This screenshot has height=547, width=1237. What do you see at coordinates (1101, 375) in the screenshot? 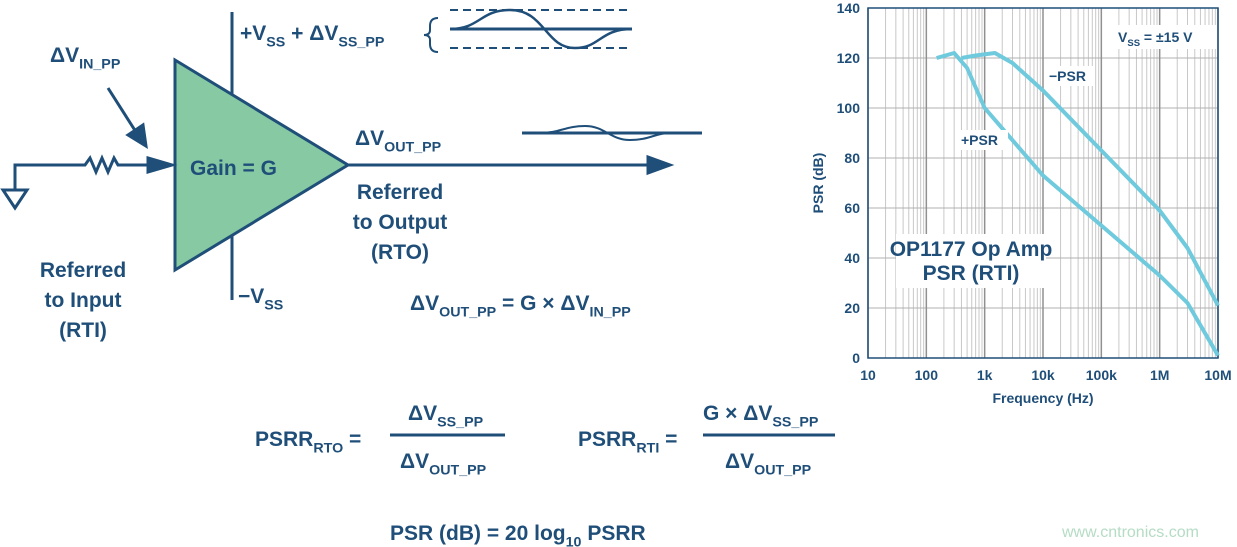
I see `x-tick-label: 100k` at bounding box center [1101, 375].